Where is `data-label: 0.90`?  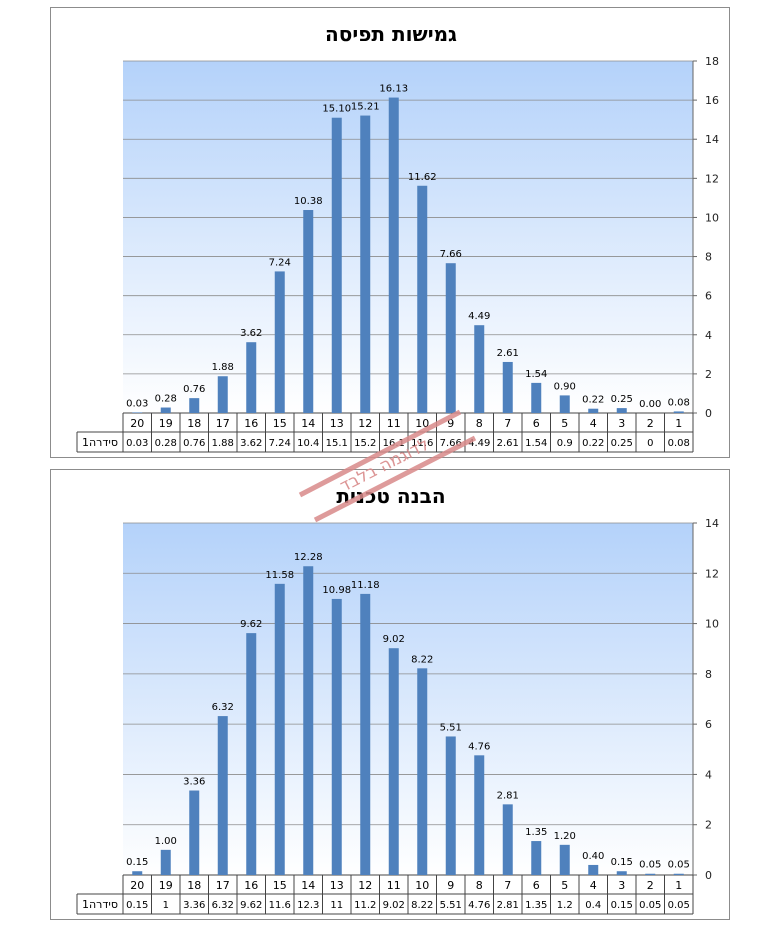
data-label: 0.90 is located at coordinates (565, 386).